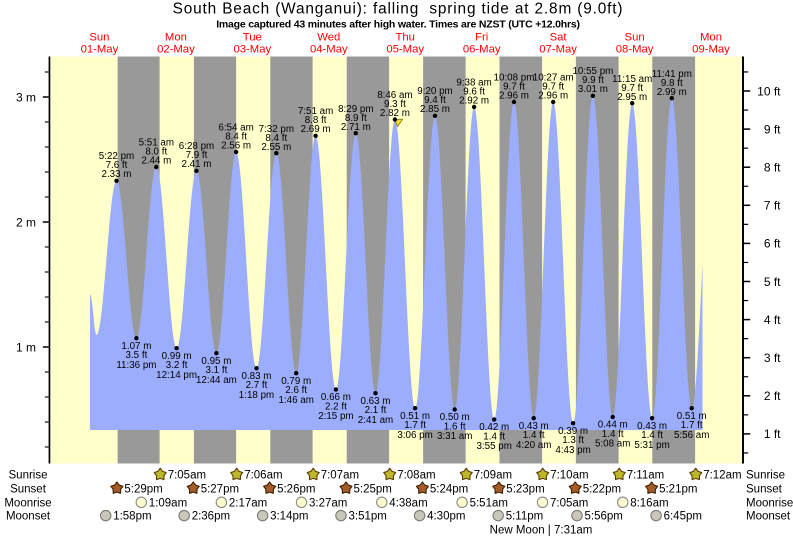 This screenshot has width=793, height=542. I want to click on svg-text: 2.44 m, so click(156, 161).